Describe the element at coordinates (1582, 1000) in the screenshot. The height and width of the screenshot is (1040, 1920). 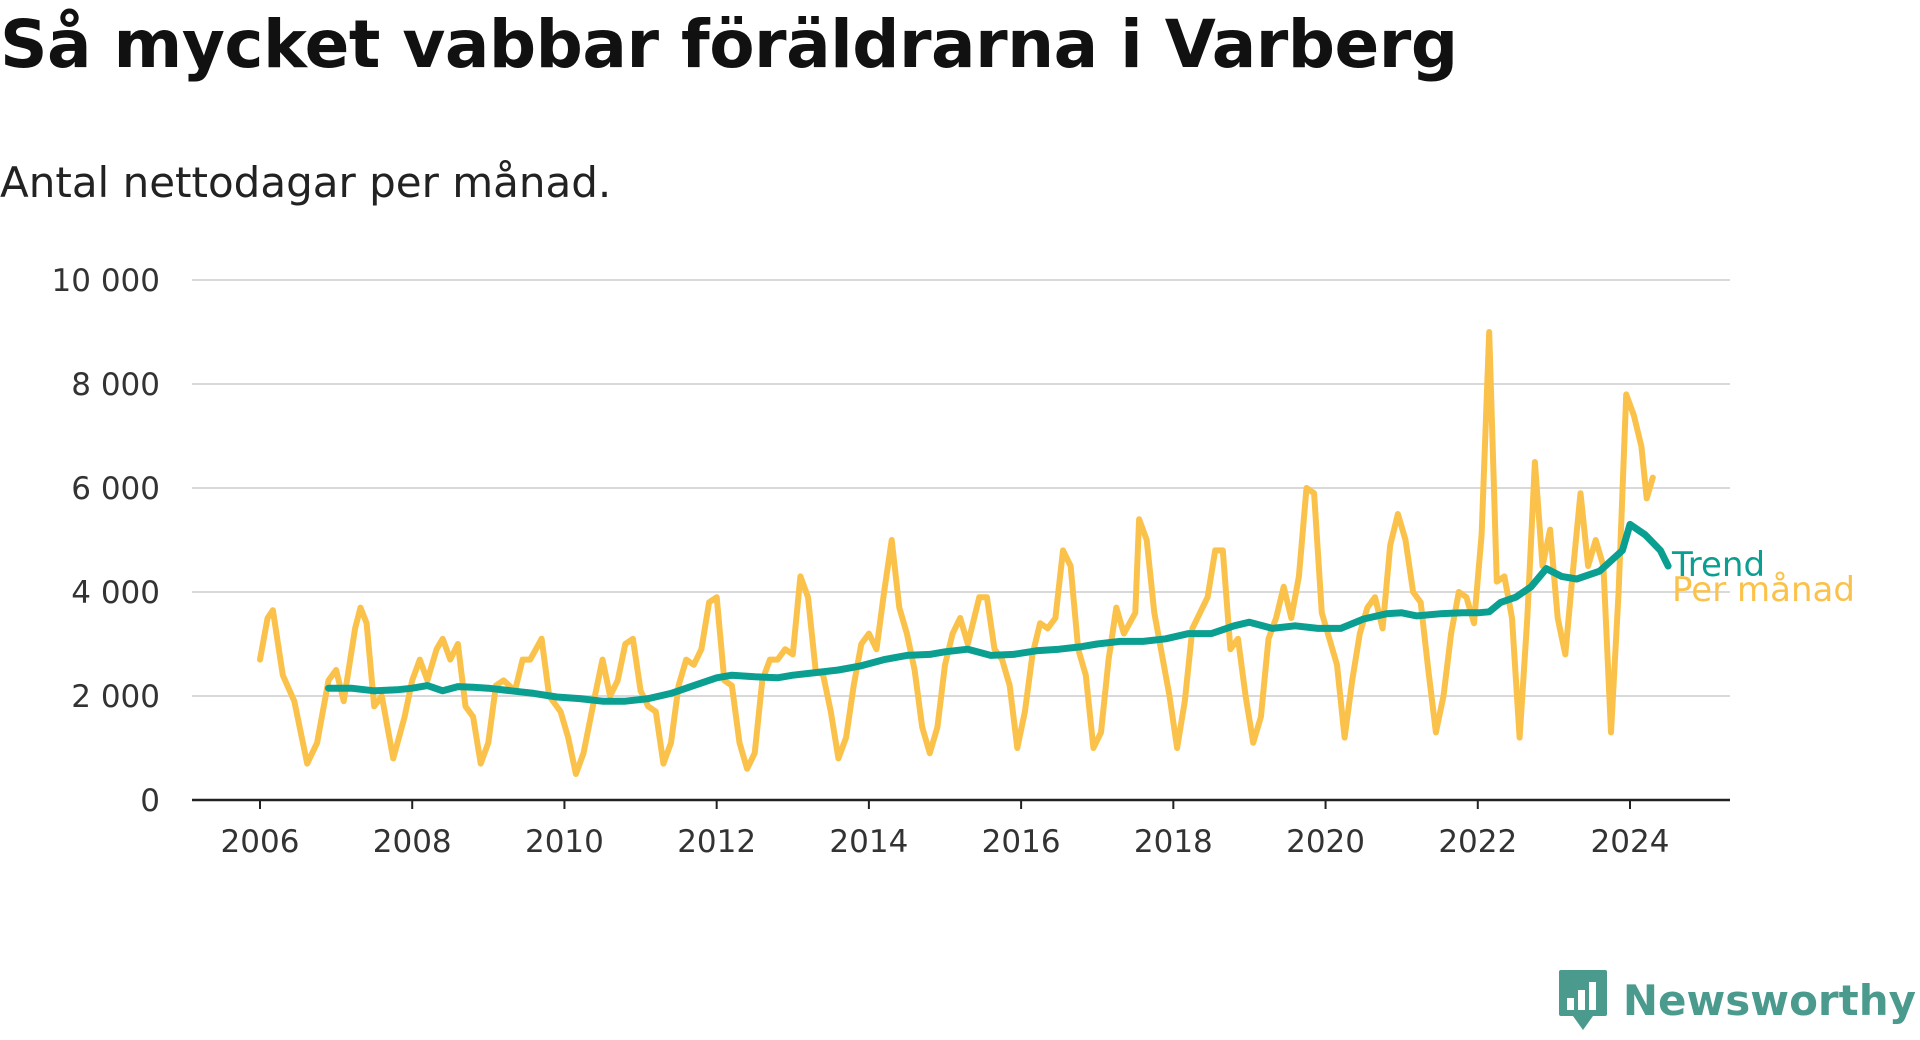
I see `newsworthy-chart-bubble-icon` at that location.